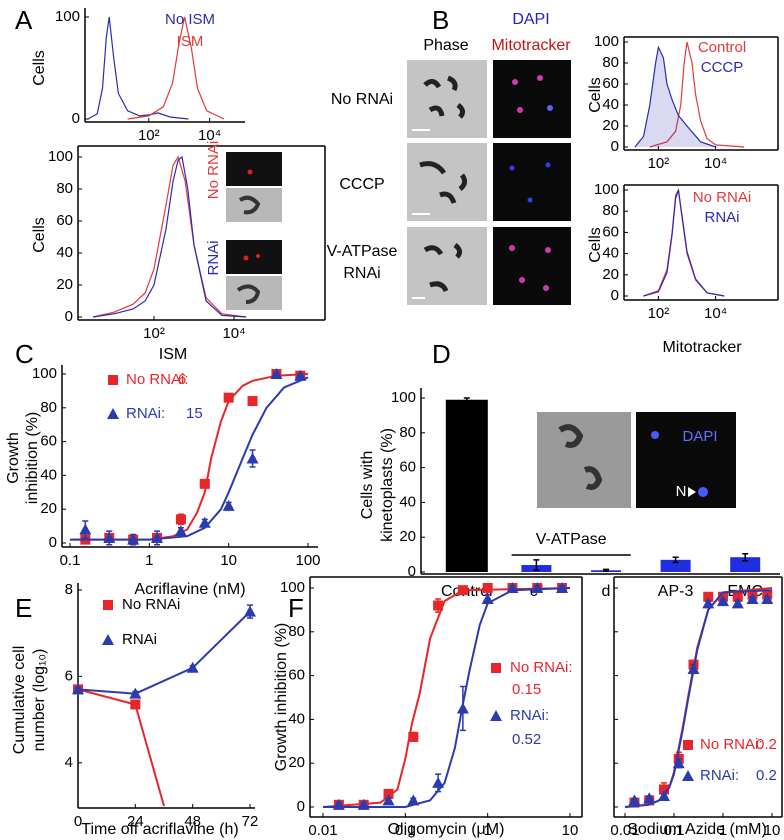 This screenshot has height=840, width=784. I want to click on fit-curve, so click(698, 698).